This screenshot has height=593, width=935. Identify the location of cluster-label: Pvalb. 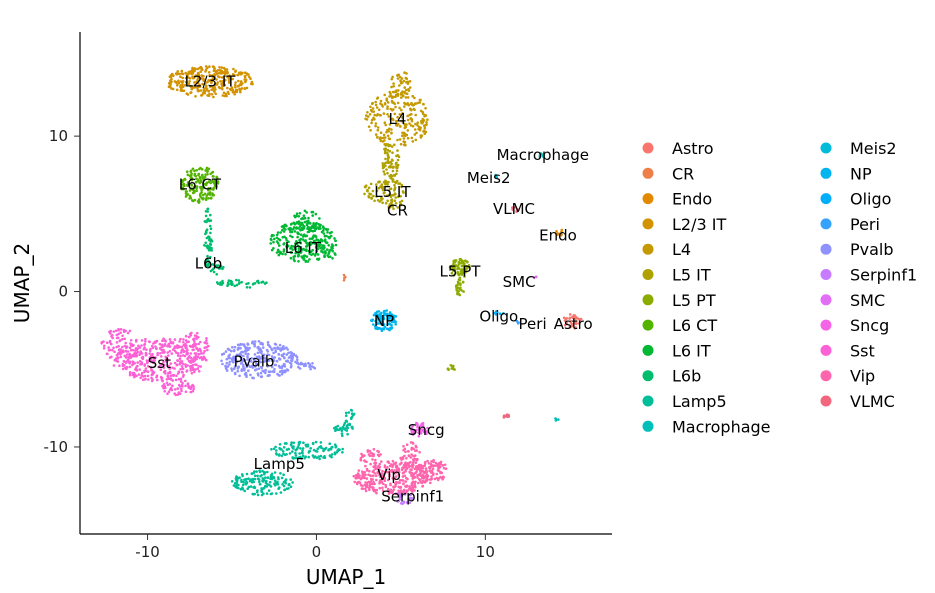
(254, 362).